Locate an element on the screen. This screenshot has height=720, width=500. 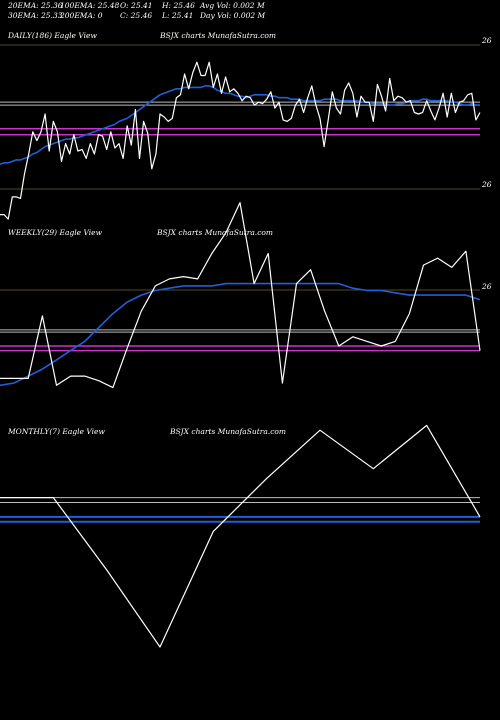
stat-dayvol: Day Vol: 0.002 M is located at coordinates (233, 15).